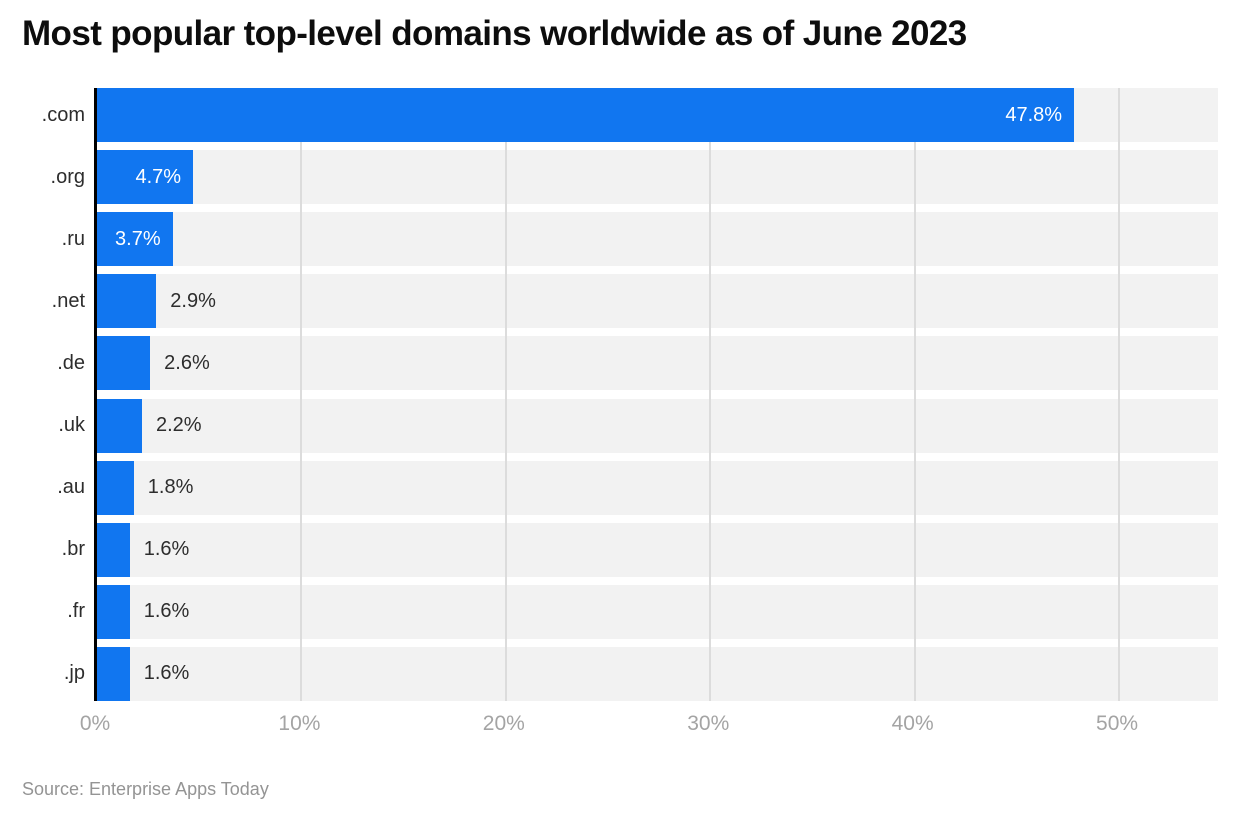 The height and width of the screenshot is (824, 1240). Describe the element at coordinates (68, 300) in the screenshot. I see `category-label: .net` at that location.